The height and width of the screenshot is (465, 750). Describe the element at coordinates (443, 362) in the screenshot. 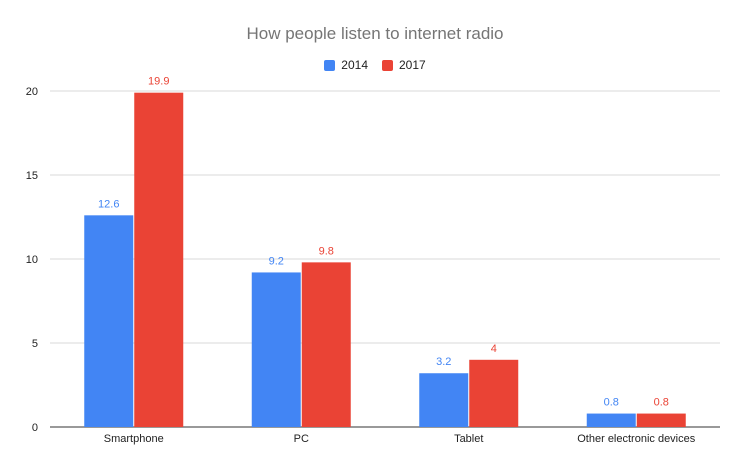

I see `data-label: 3.2` at that location.